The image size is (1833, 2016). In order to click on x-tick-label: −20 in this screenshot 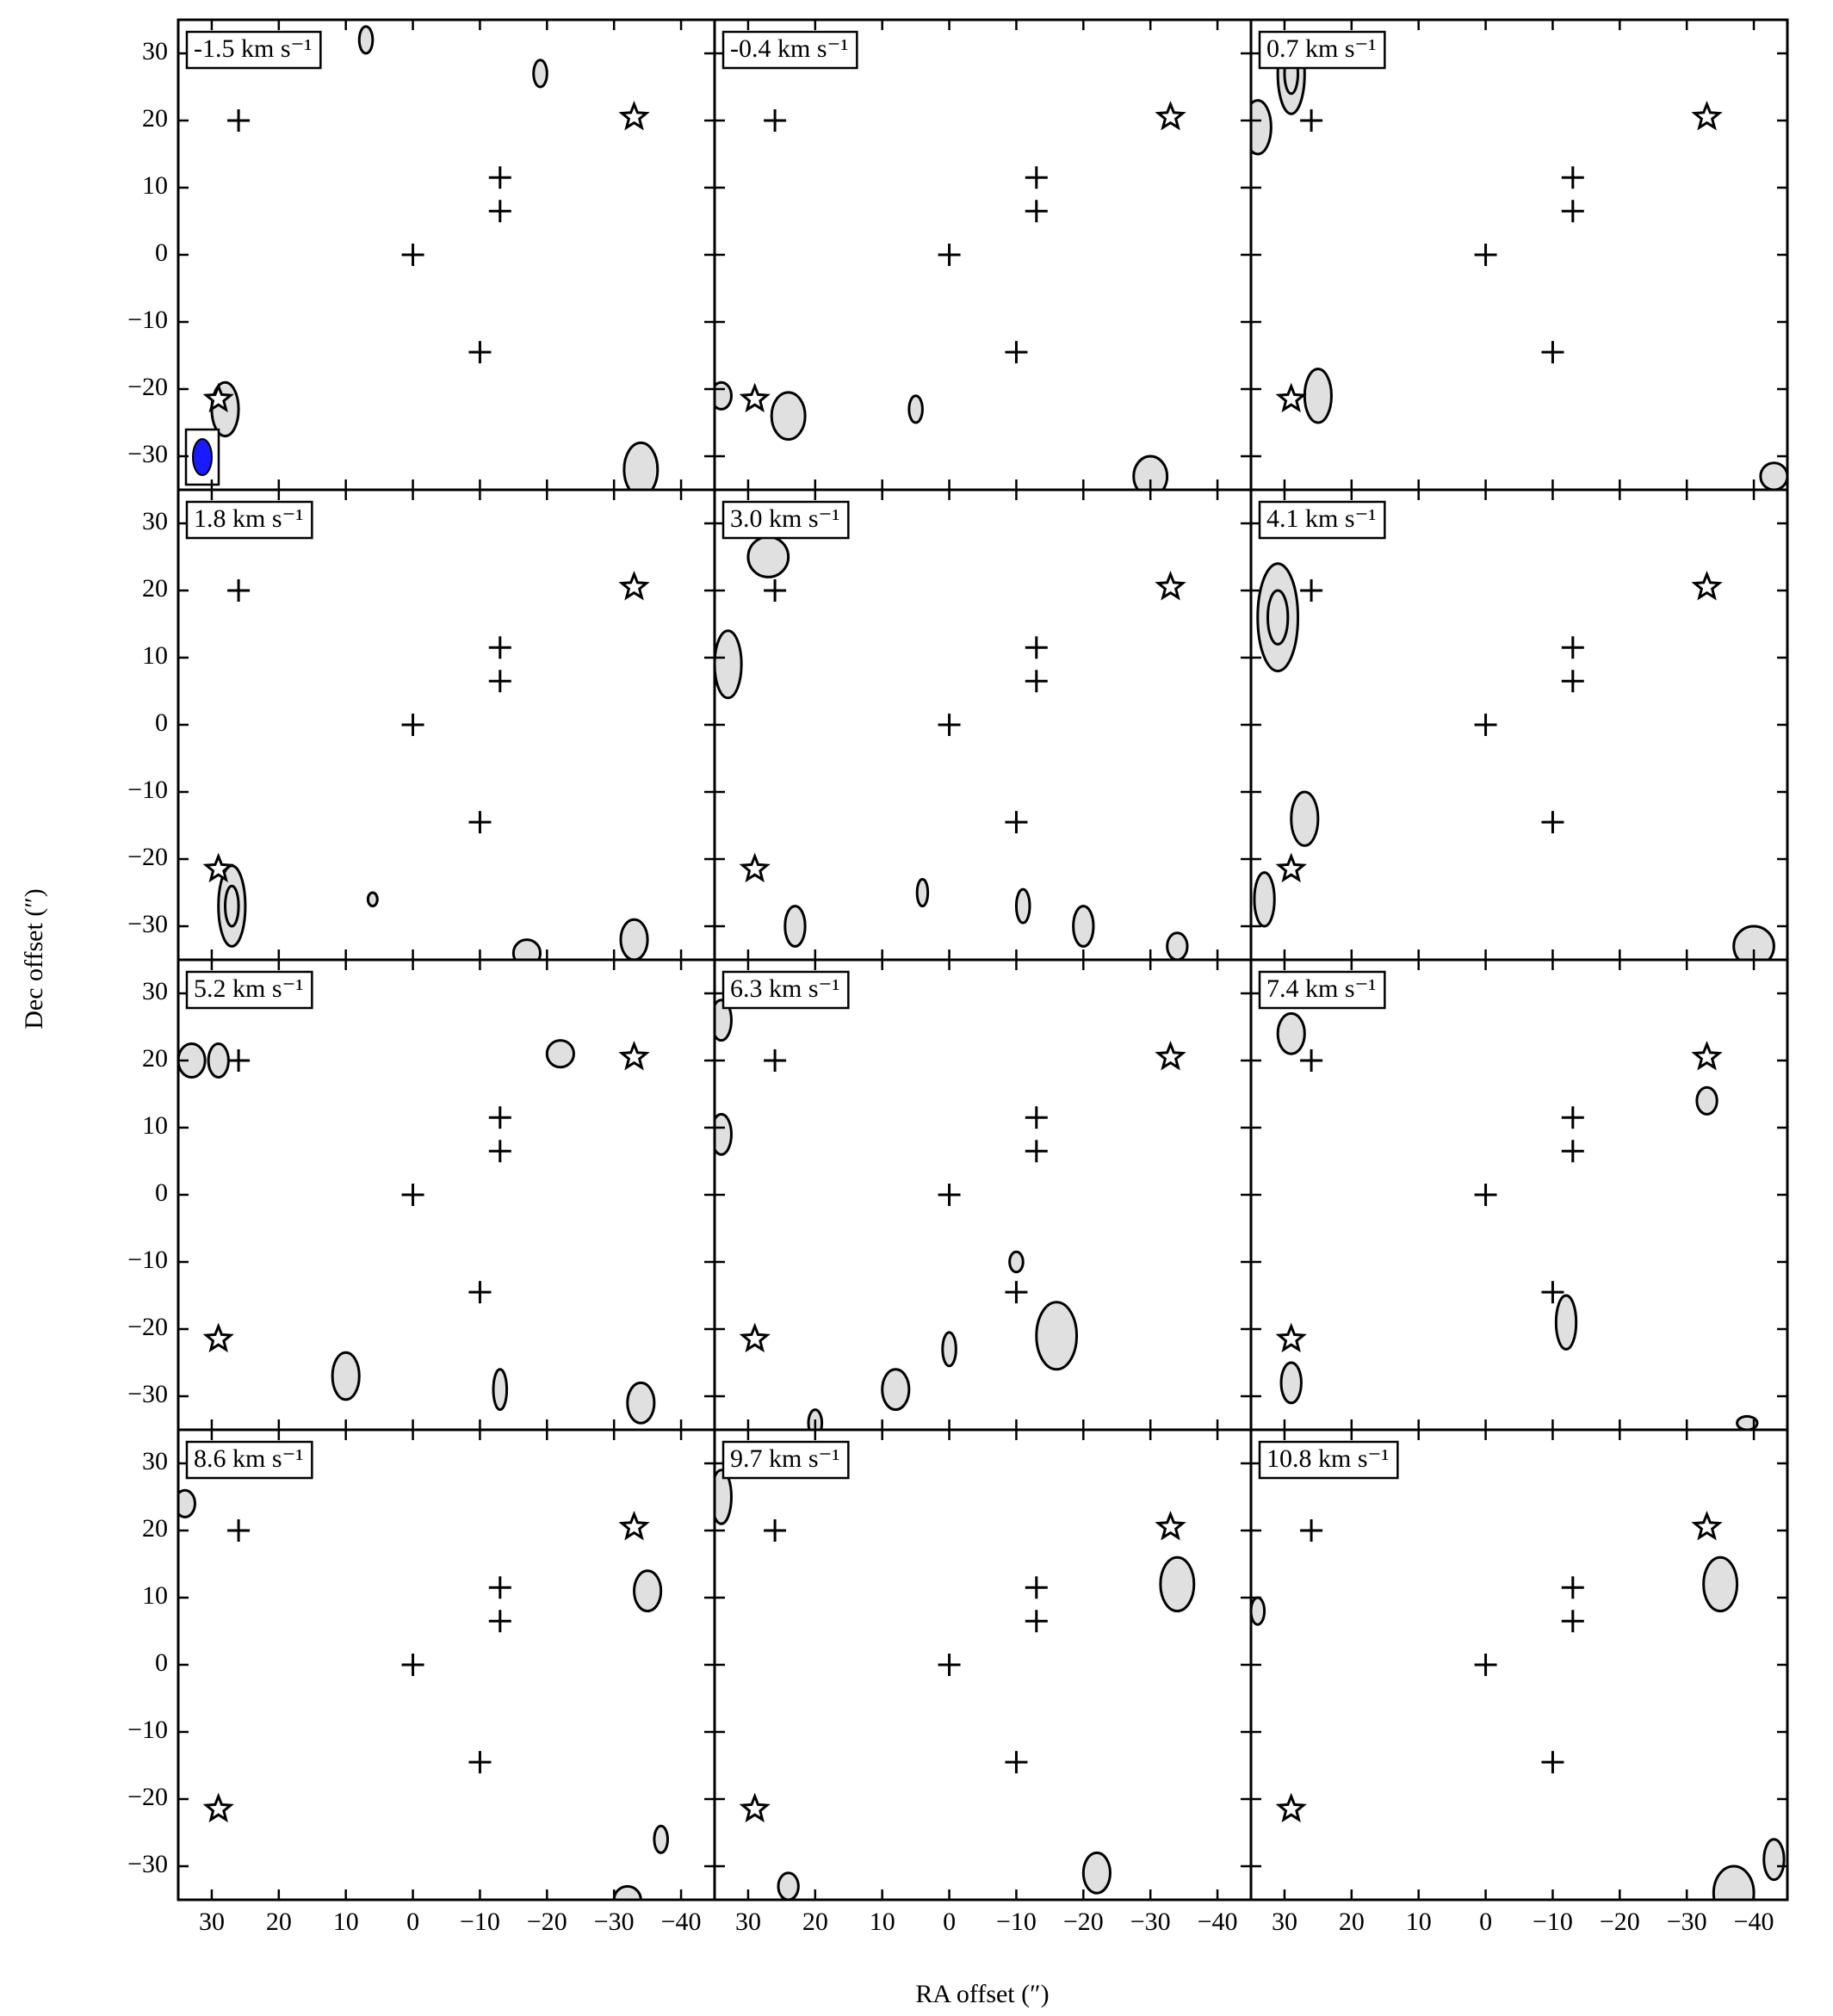, I will do `click(547, 1922)`.